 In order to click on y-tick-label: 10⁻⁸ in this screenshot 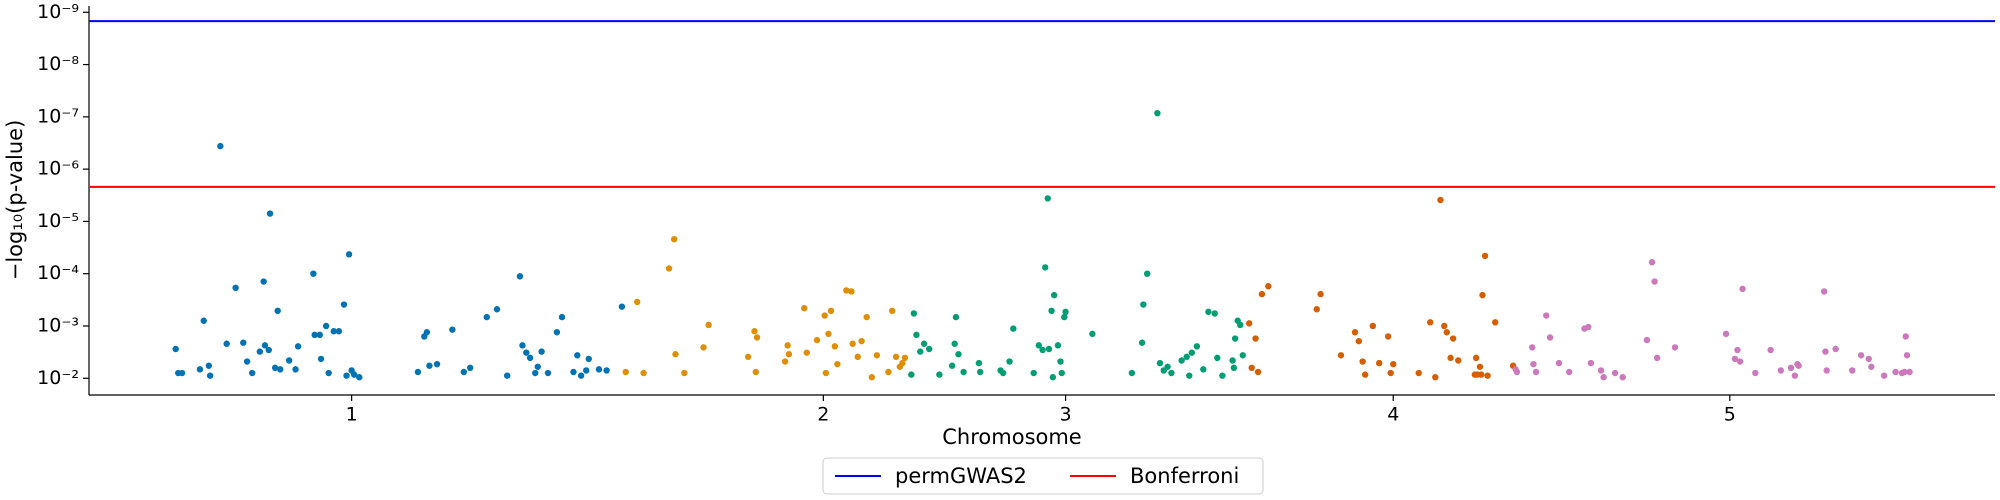, I will do `click(58, 64)`.